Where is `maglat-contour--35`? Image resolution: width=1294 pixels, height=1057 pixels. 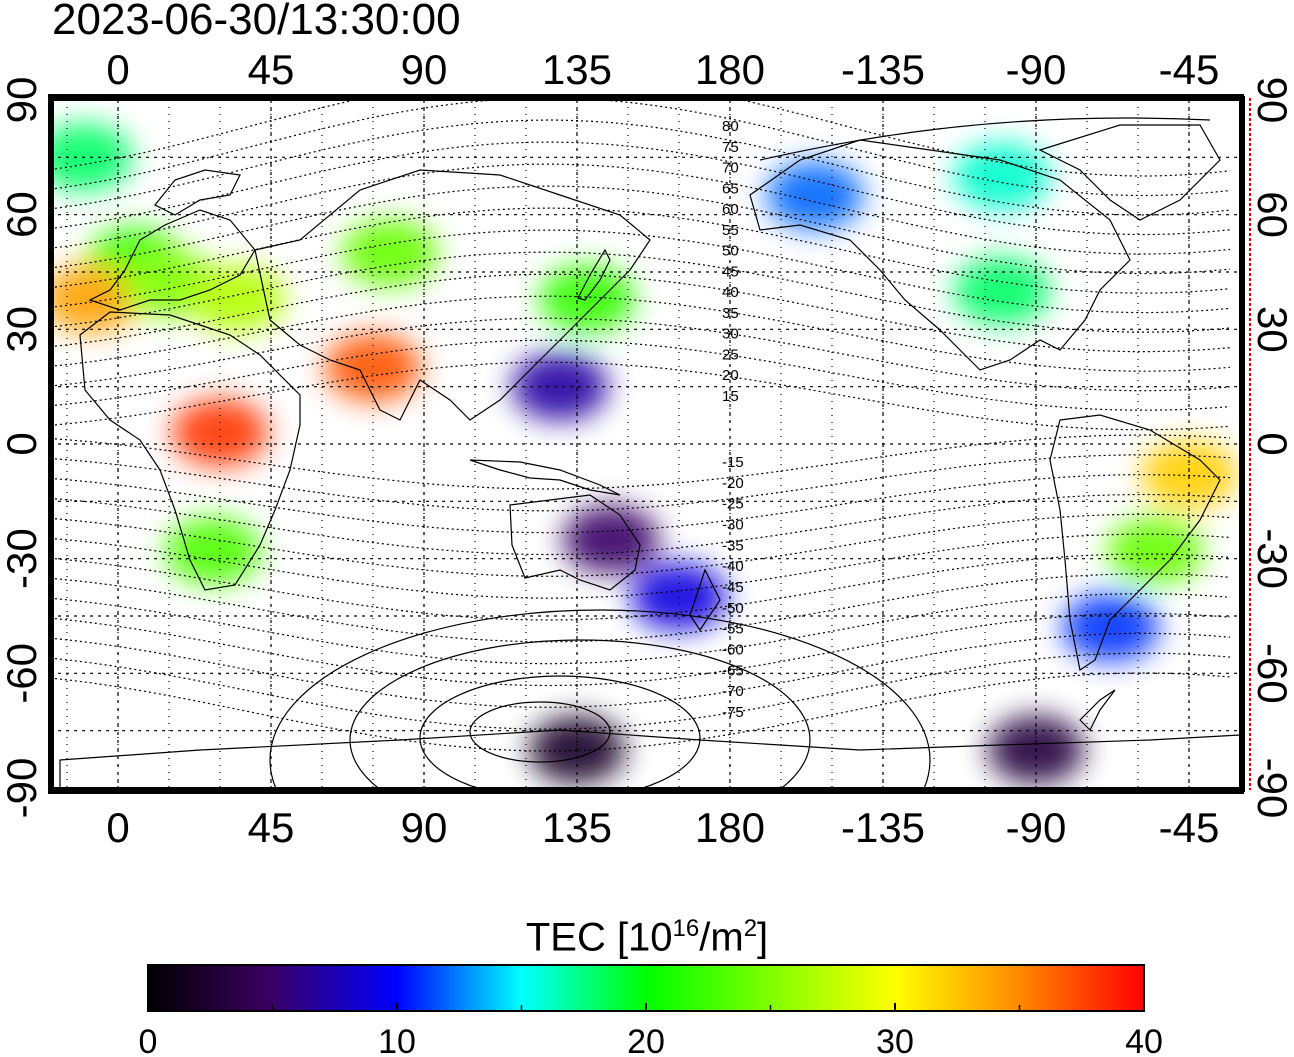
maglat-contour--35 is located at coordinates (640, 545).